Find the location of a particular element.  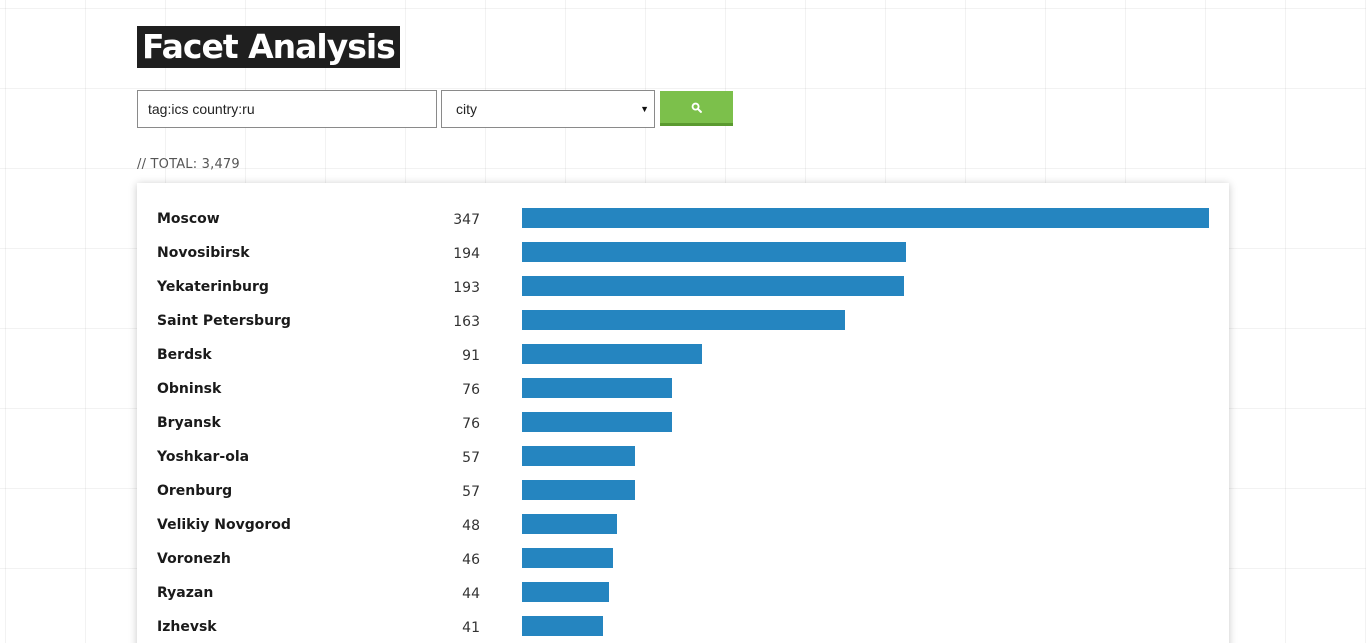

facet-select-value: city is located at coordinates (466, 109).